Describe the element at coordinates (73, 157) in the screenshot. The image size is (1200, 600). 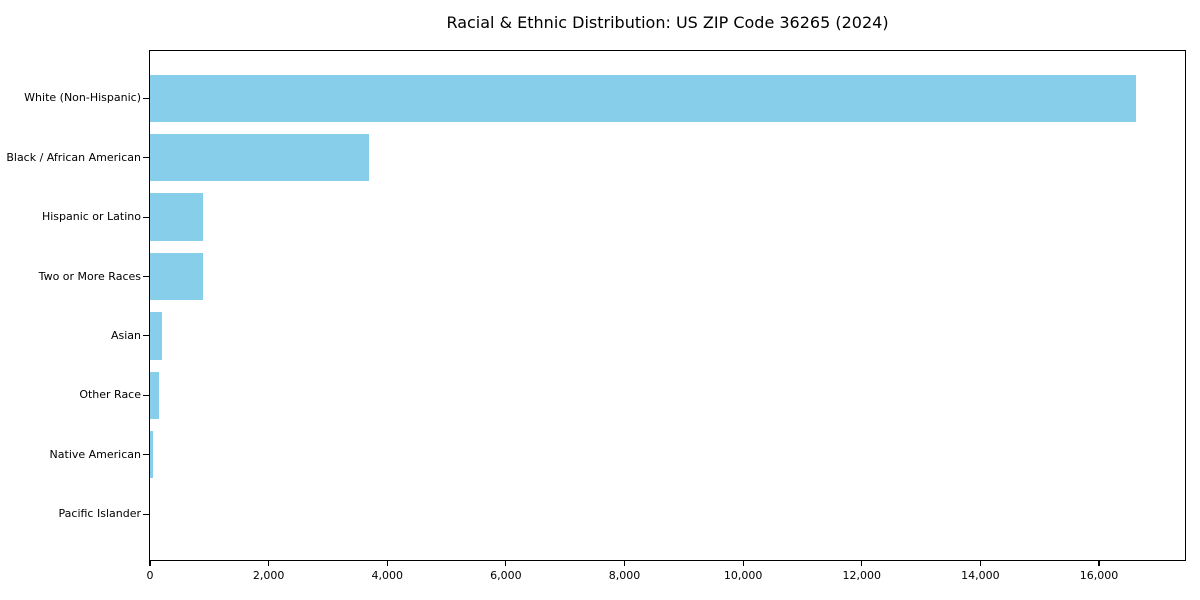
I see `y-tick-label-black-african-american: Black / African American` at that location.